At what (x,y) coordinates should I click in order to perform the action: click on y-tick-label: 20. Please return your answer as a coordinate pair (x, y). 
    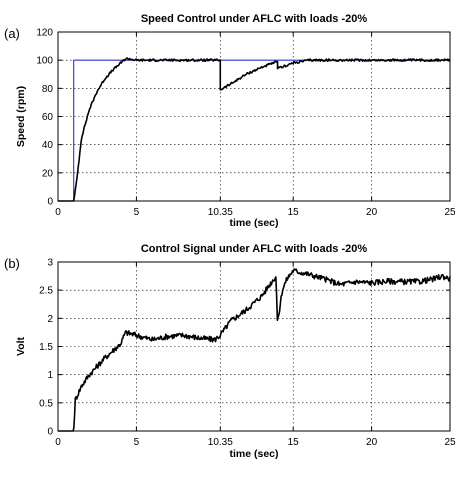
    Looking at the image, I should click on (48, 173).